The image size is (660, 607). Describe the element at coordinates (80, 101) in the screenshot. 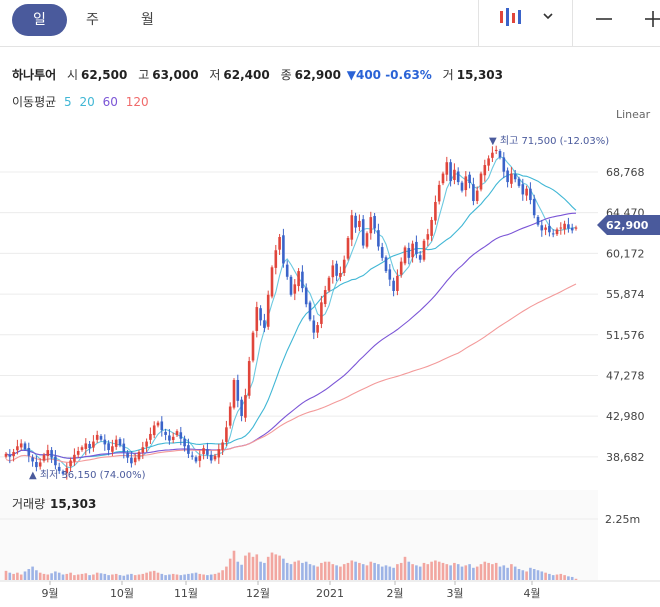

I see `moving-average-legend: 이동평균 5 20 60 120` at that location.